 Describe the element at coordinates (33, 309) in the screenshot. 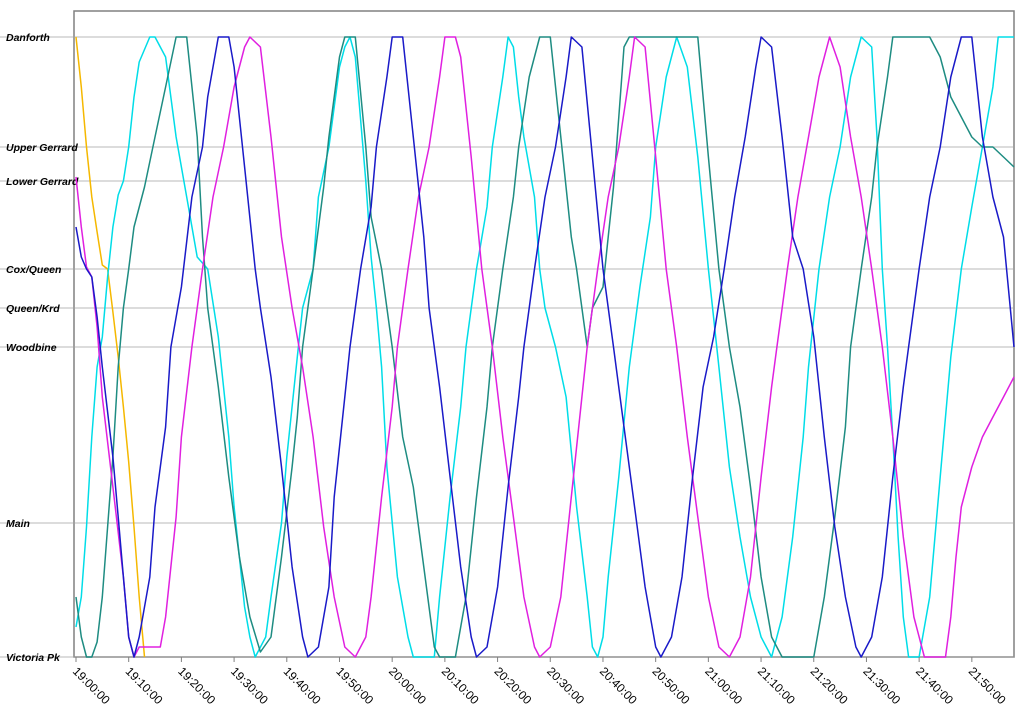

I see `stop-label: Queen/Krd` at that location.